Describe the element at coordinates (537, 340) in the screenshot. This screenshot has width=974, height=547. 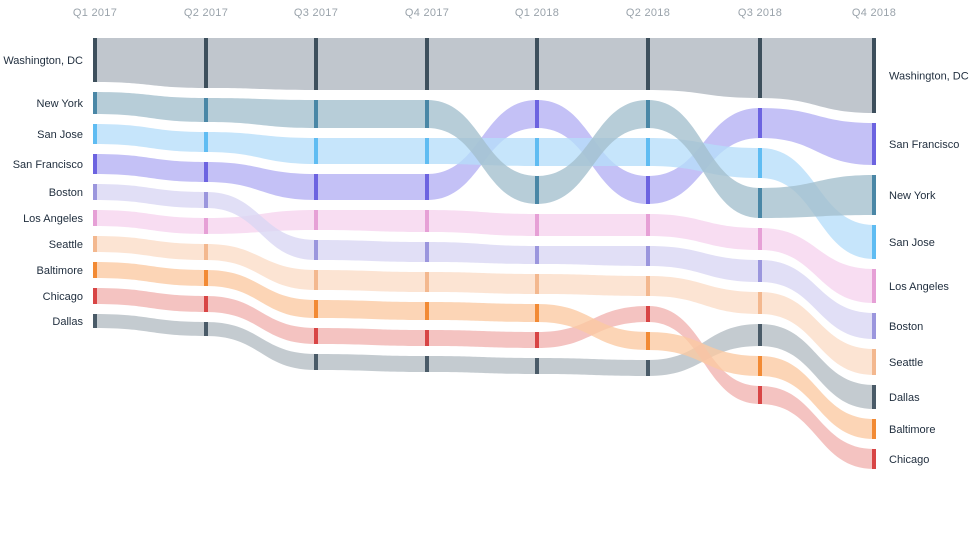
I see `mark-chicago-q1-2018` at that location.